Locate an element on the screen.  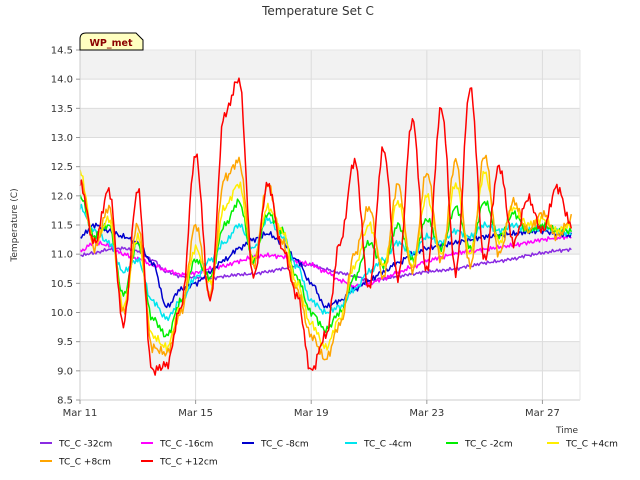
legend-label: TC_C +8cm is located at coordinates (84, 463).